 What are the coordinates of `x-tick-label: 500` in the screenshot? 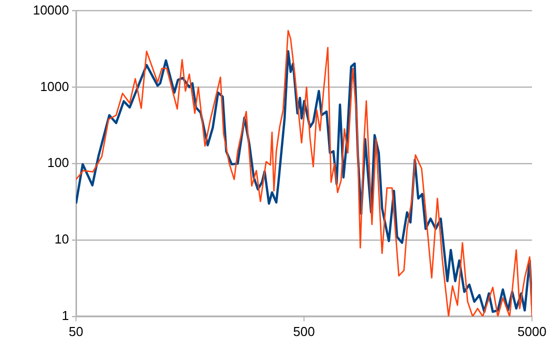 It's located at (304, 331).